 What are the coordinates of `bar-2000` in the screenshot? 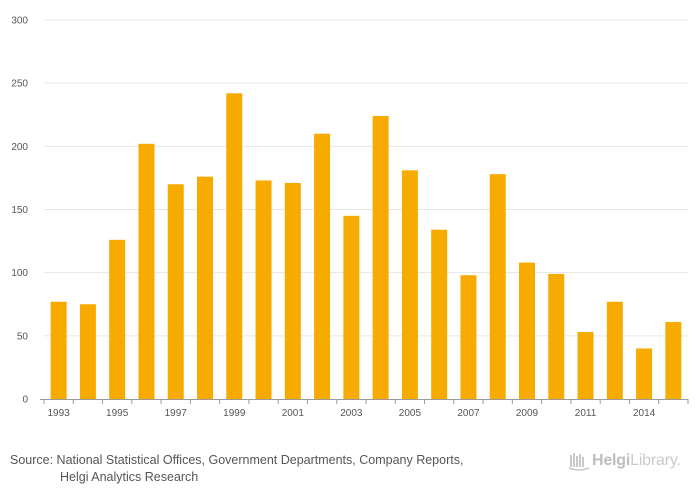 It's located at (263, 289).